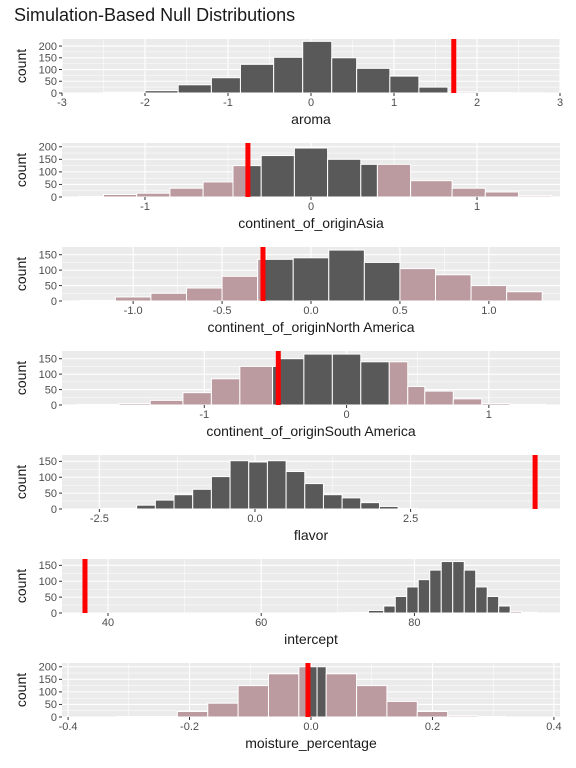 The height and width of the screenshot is (768, 576). I want to click on x-tick-label: -2, so click(145, 103).